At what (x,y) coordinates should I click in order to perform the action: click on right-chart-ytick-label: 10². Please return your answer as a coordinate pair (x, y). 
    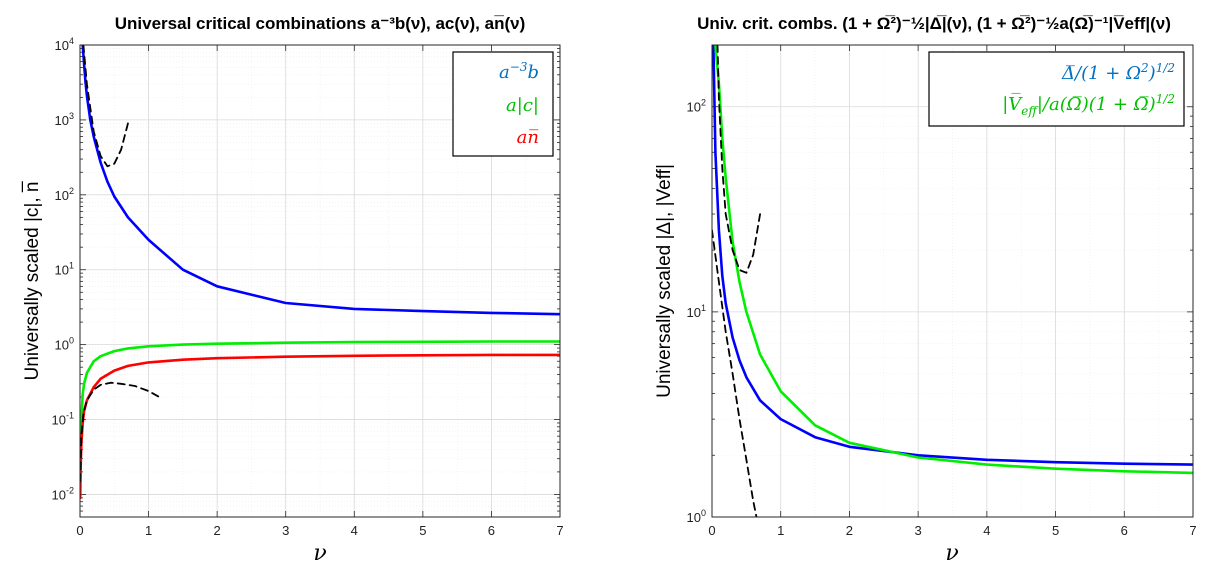
    Looking at the image, I should click on (696, 106).